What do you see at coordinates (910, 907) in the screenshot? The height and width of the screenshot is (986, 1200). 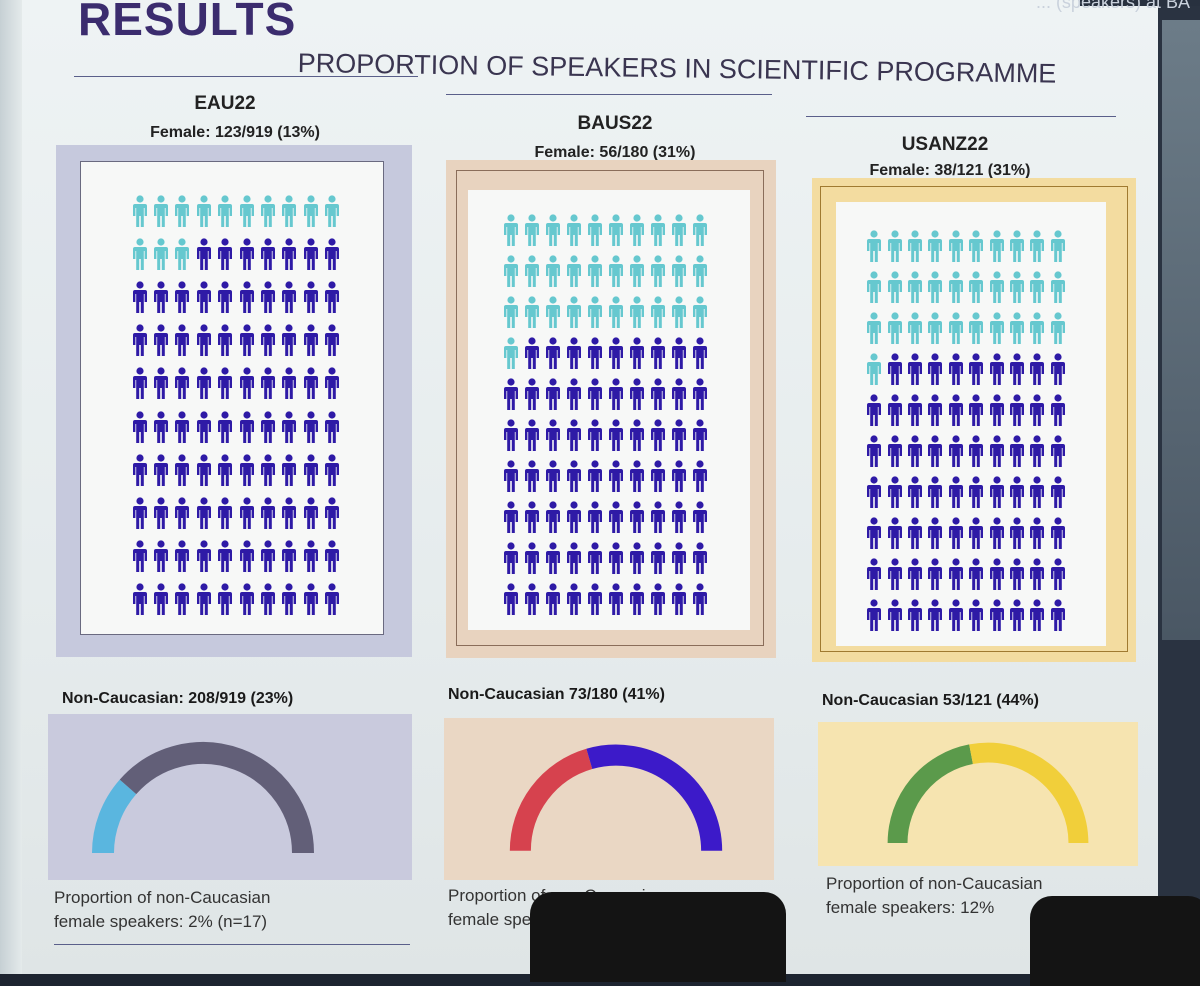 I see `caption-line-2: female speakers: 12%` at bounding box center [910, 907].